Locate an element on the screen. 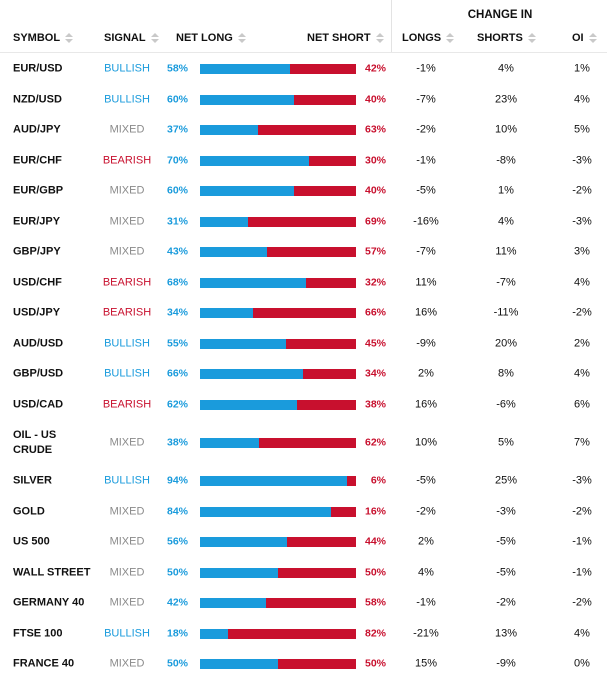 Image resolution: width=607 pixels, height=686 pixels. longs-change-value: -9% is located at coordinates (426, 343).